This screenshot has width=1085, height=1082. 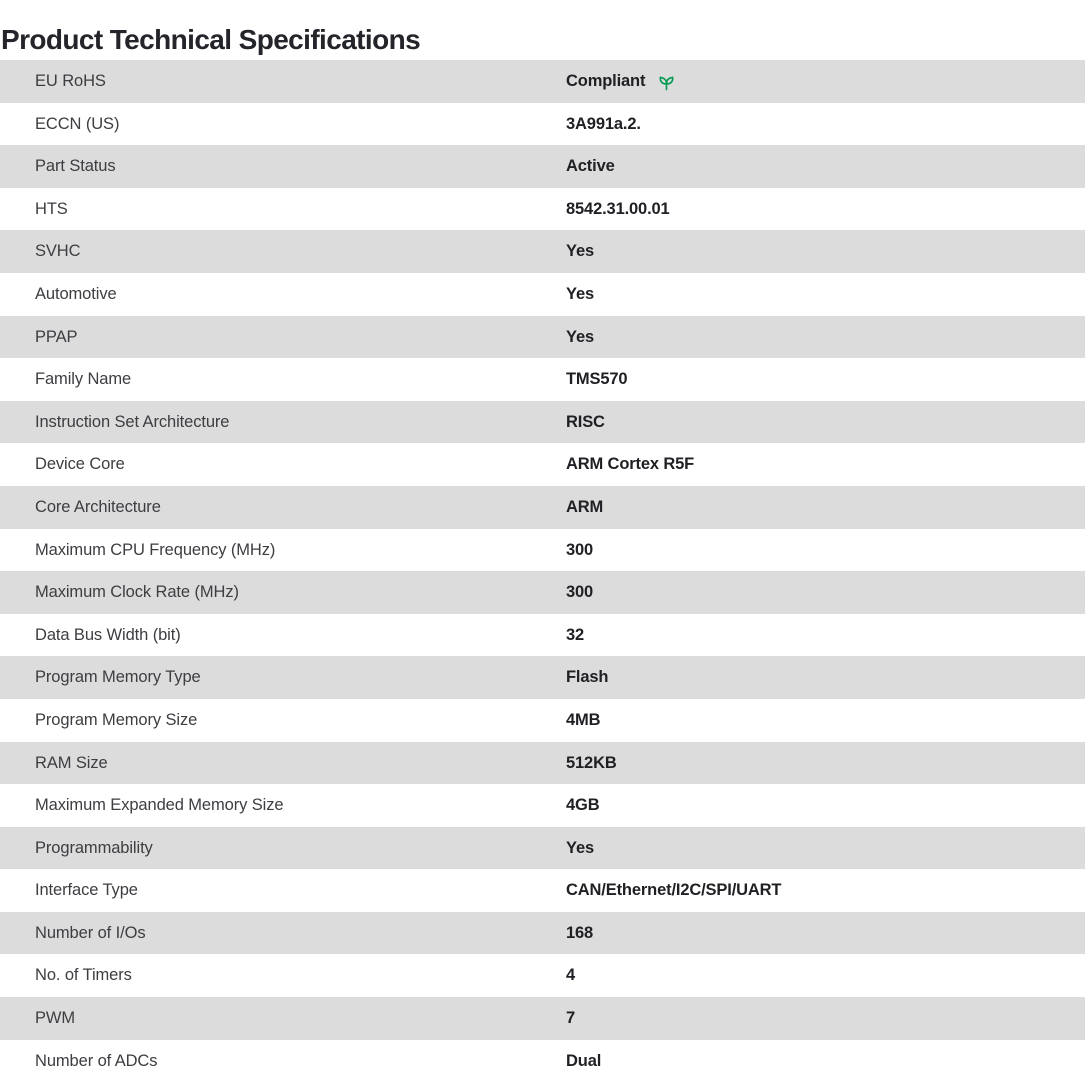 I want to click on spec-value-wrap: 168, so click(x=579, y=933).